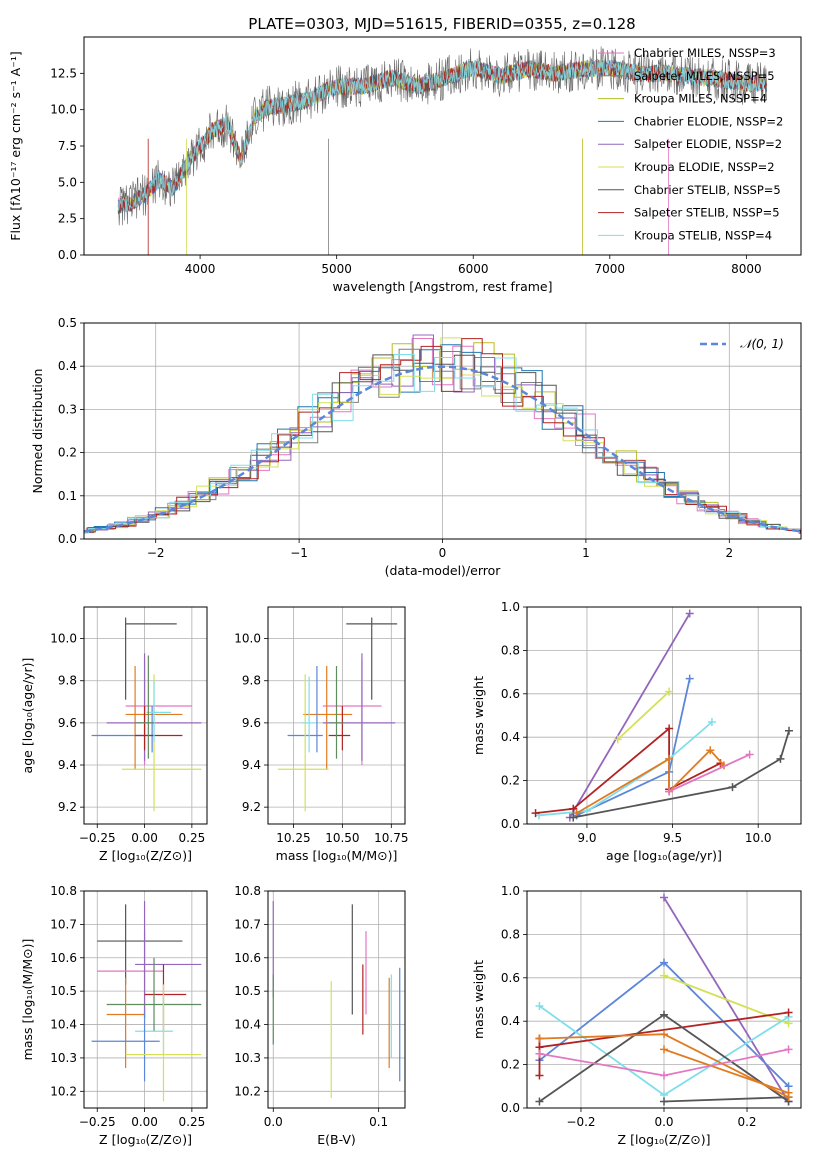  Describe the element at coordinates (442, 135) in the screenshot. I see `spectrum-line` at that location.